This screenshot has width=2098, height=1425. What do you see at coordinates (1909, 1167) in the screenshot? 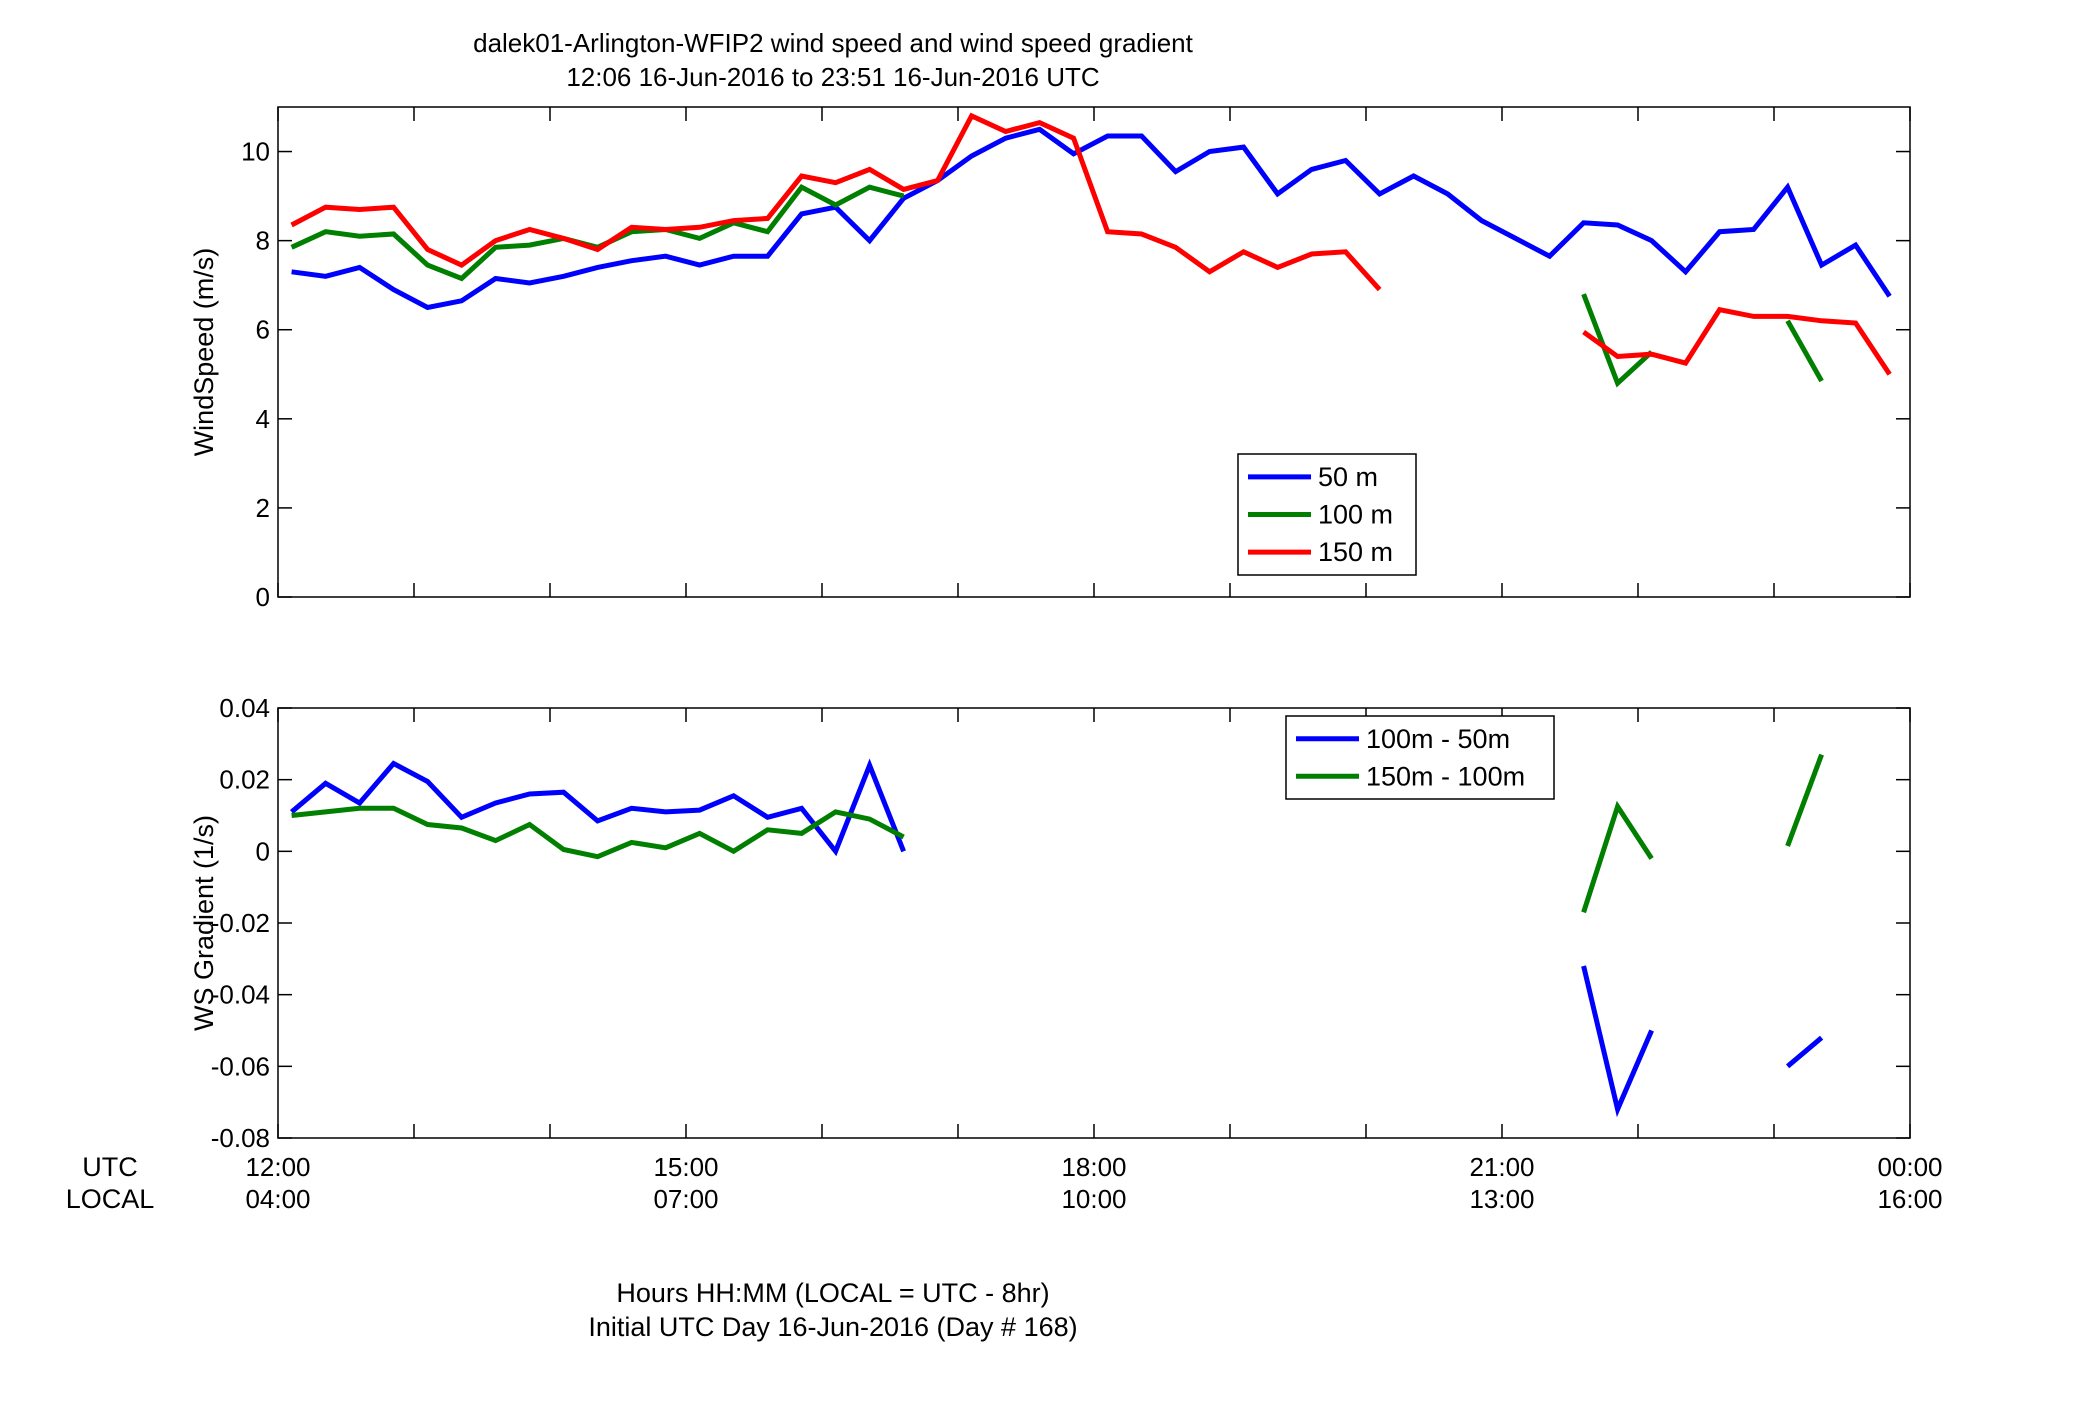
I see `x-tick-label-utc: 00:00` at bounding box center [1909, 1167].